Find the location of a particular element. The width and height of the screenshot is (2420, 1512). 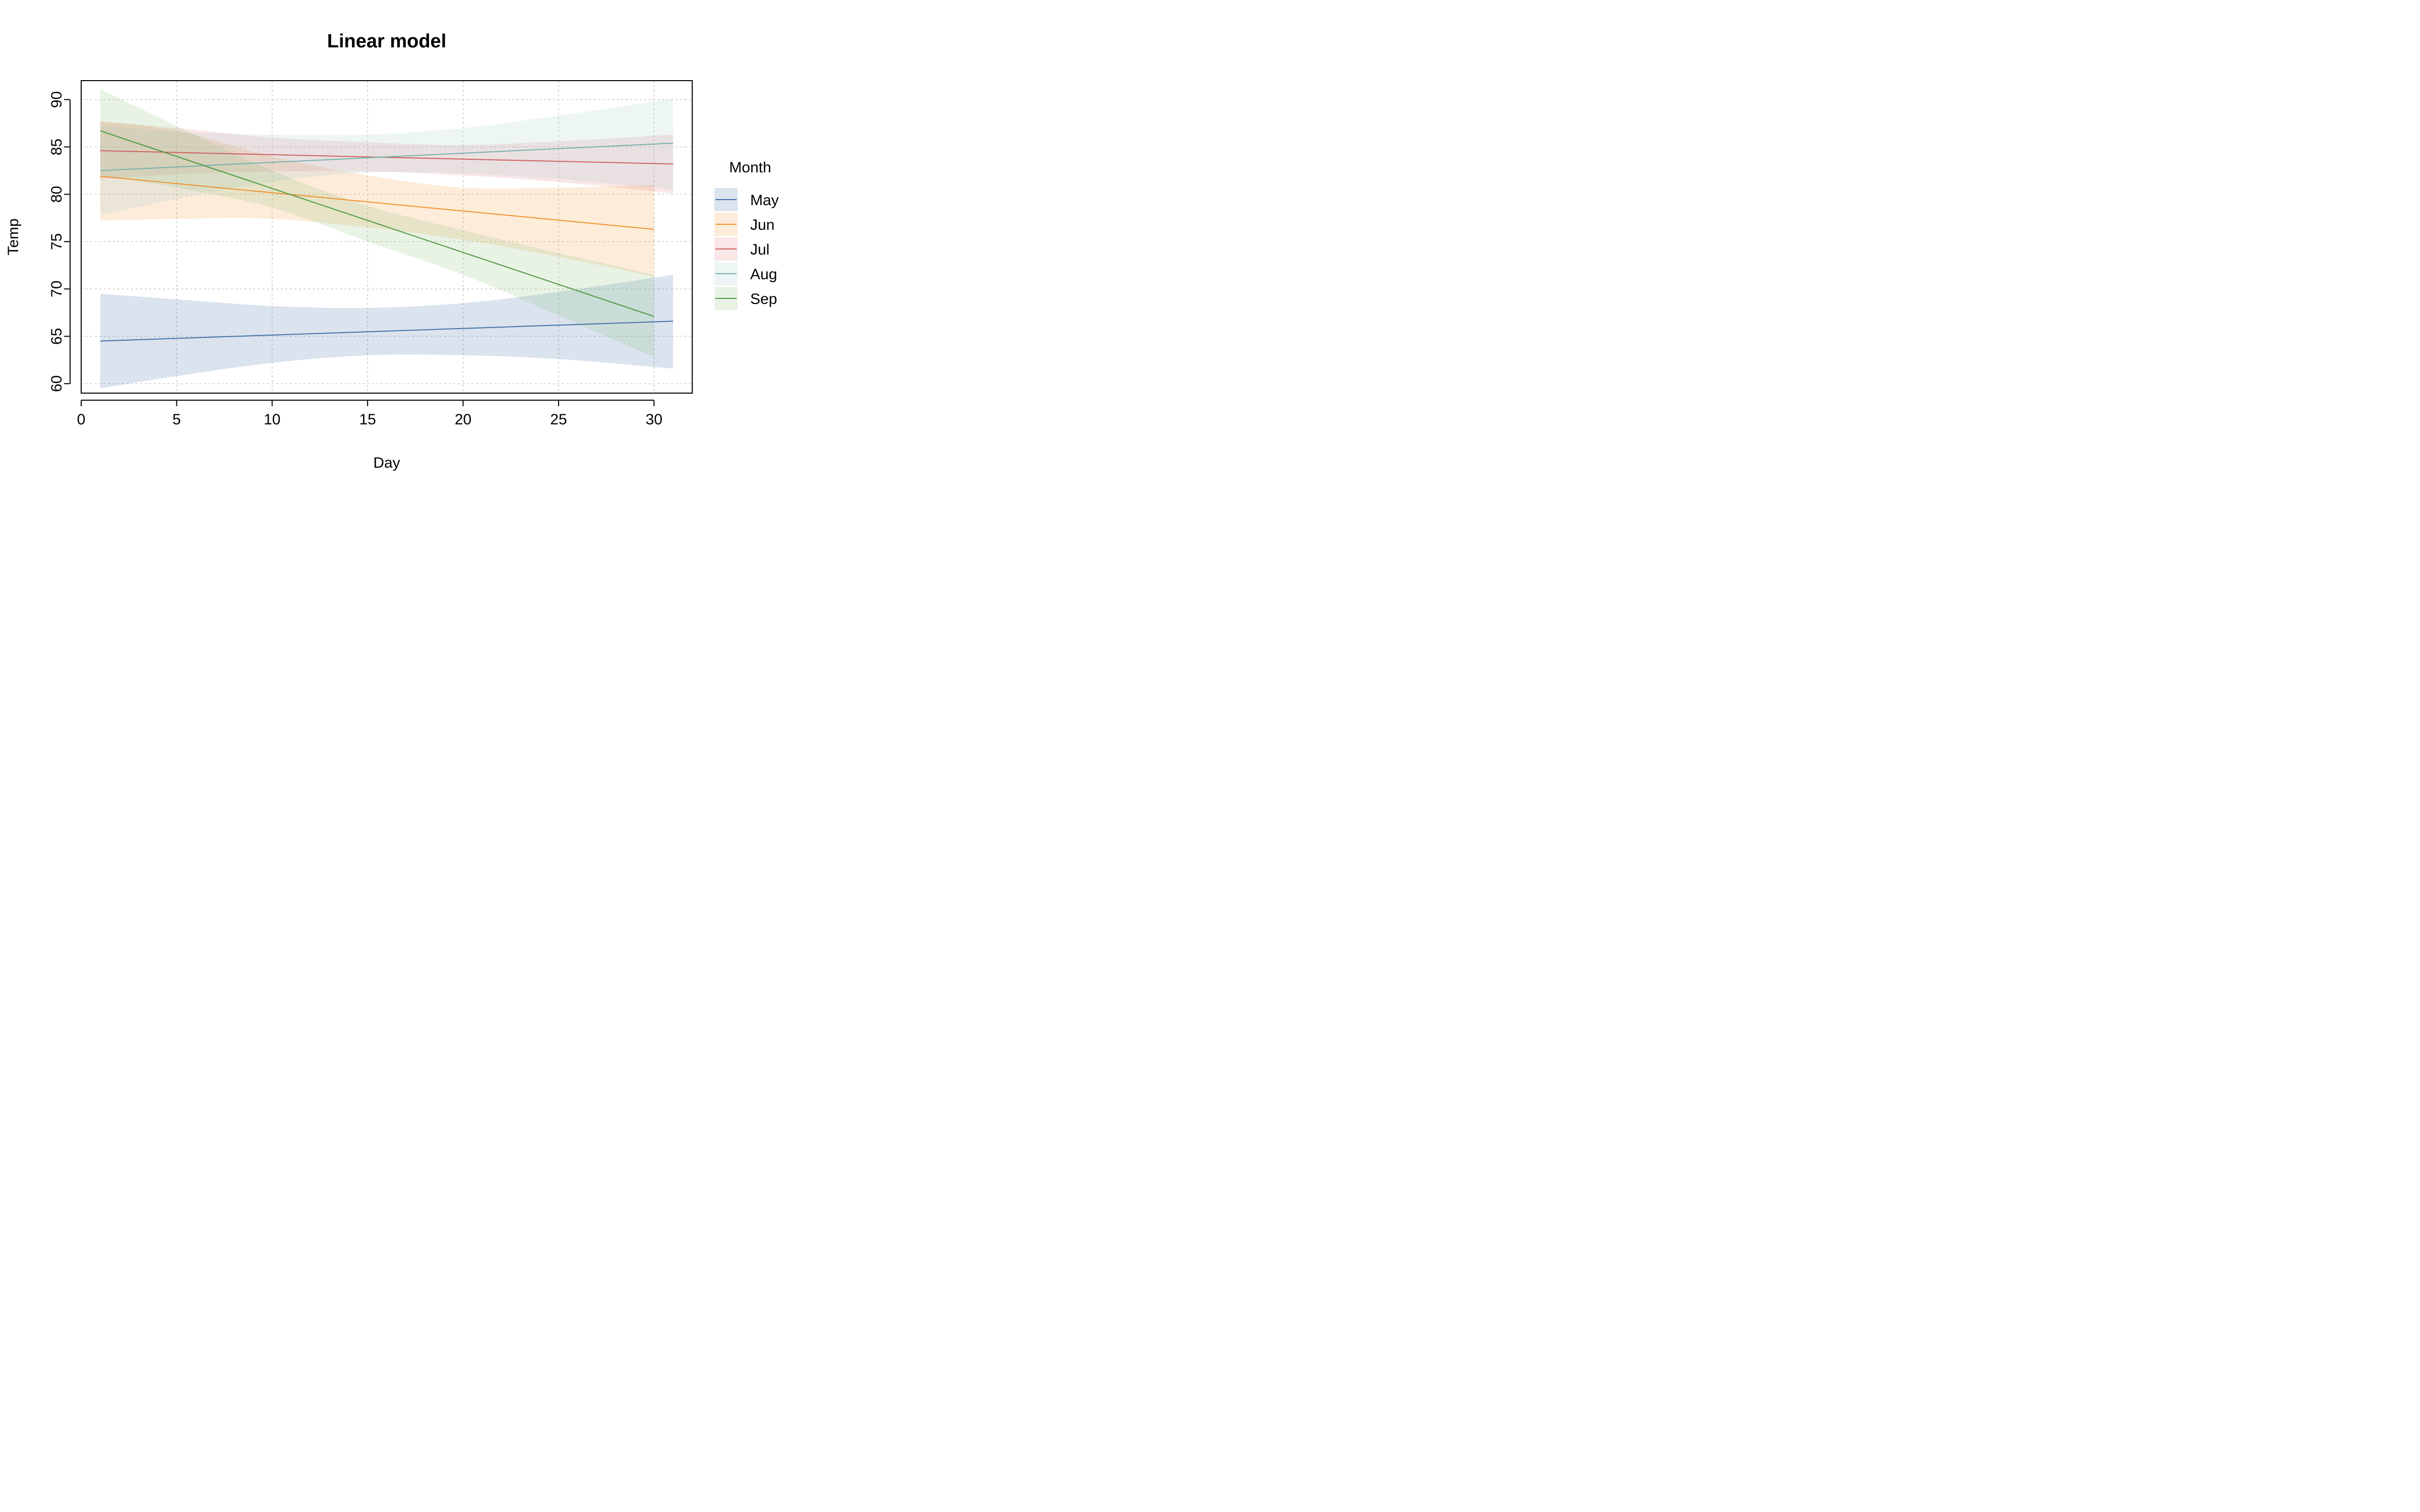

x-tick-label-20: 20 is located at coordinates (463, 419).